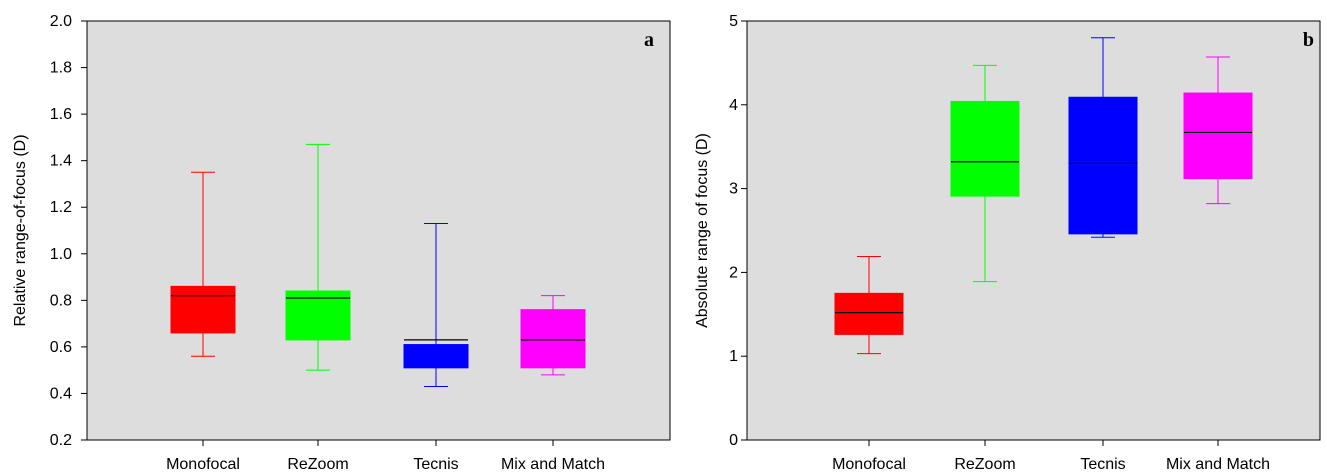 The height and width of the screenshot is (476, 1327). I want to click on y-tick-label: 1.4, so click(61, 161).